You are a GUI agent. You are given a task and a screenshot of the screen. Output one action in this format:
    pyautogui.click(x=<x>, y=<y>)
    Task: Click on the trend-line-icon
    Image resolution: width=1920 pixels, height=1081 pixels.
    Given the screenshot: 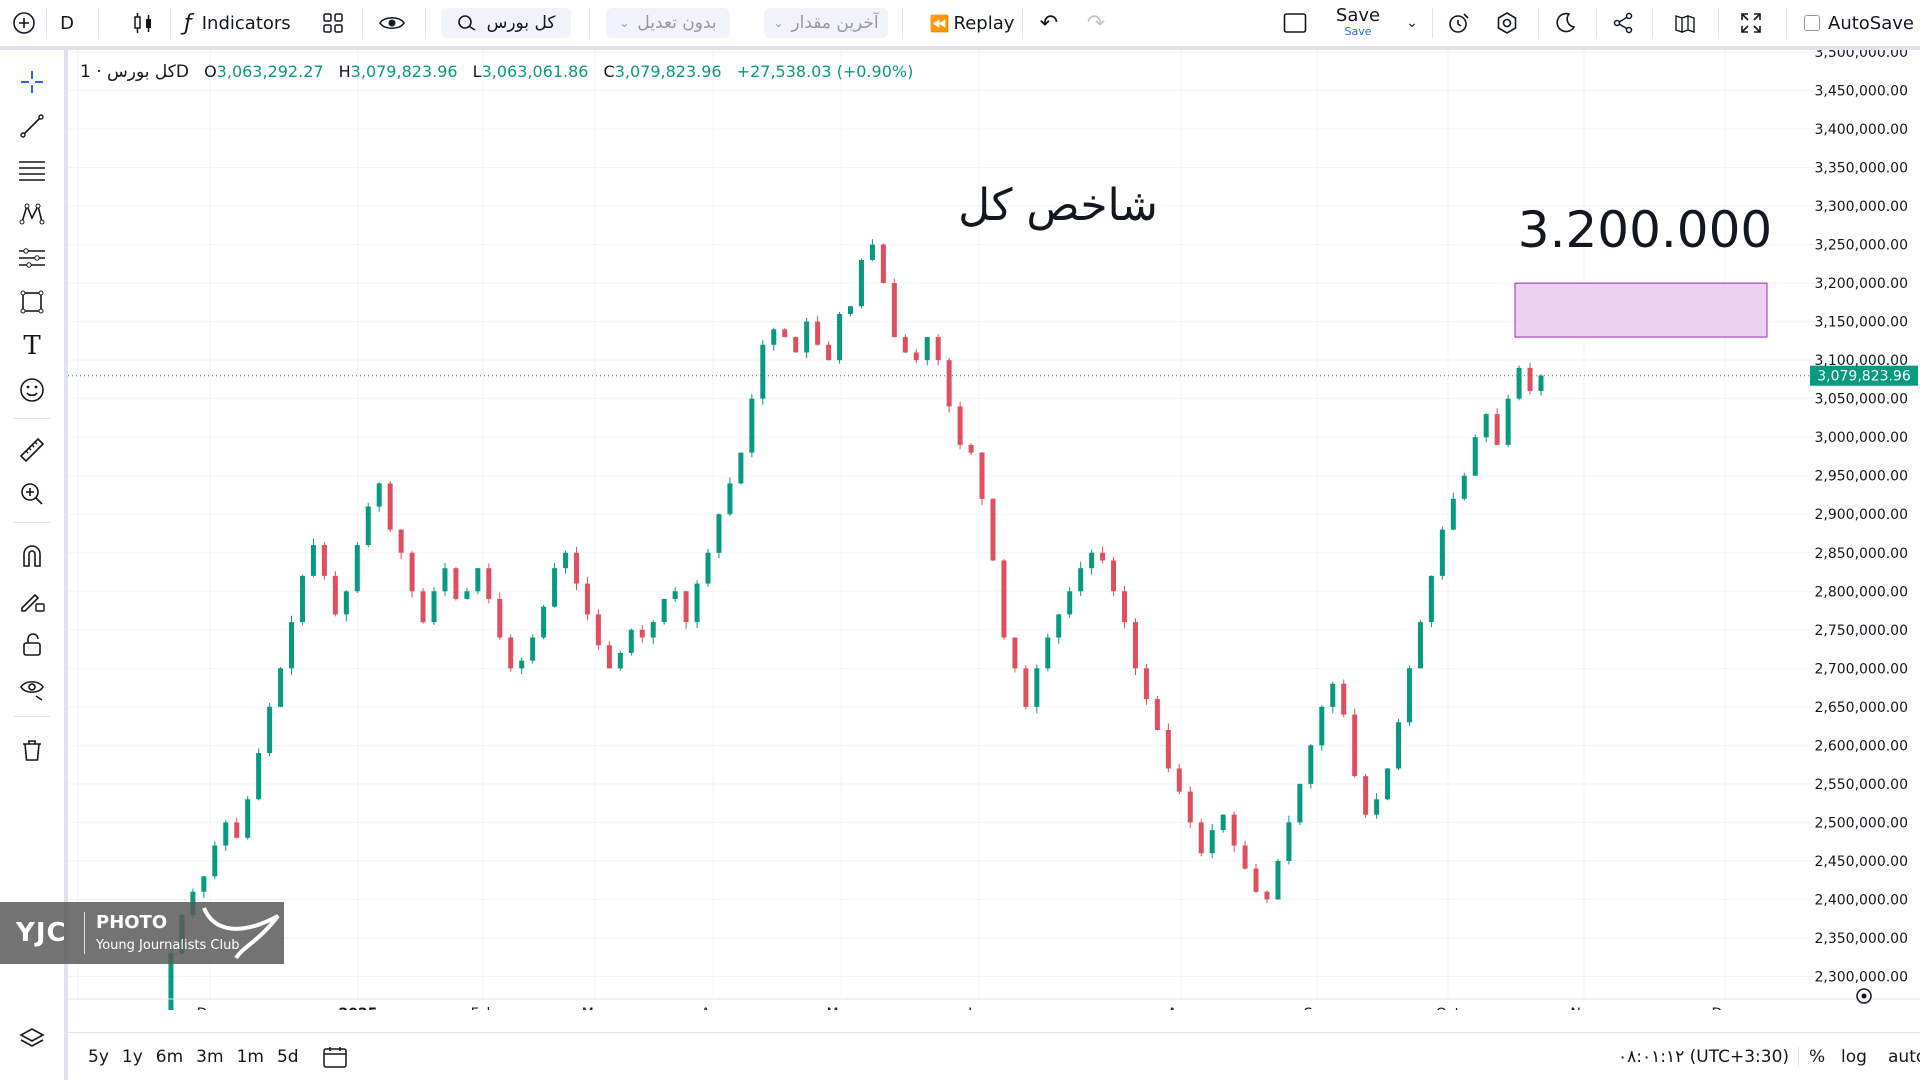 What is the action you would take?
    pyautogui.click(x=32, y=126)
    